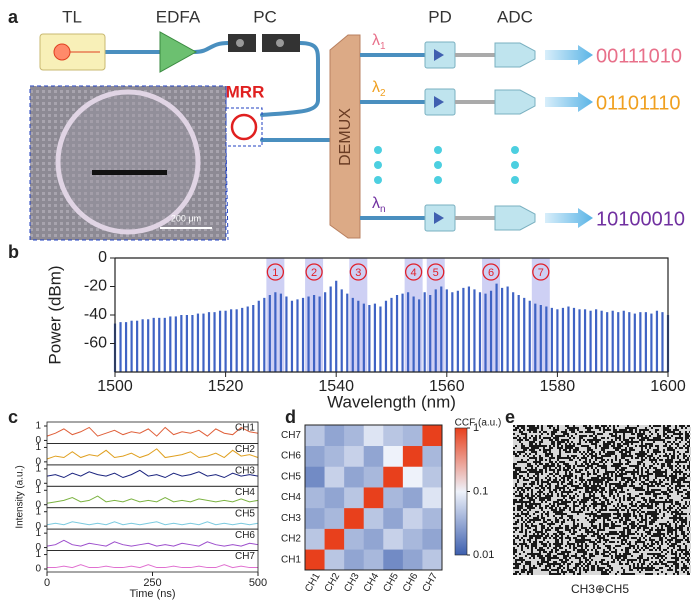  I want to click on demux, so click(345, 136).